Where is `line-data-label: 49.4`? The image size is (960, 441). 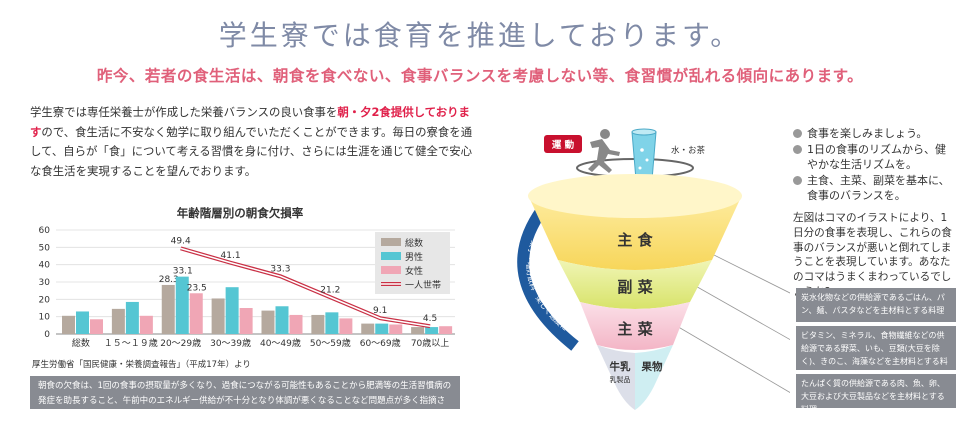
line-data-label: 49.4 is located at coordinates (181, 241).